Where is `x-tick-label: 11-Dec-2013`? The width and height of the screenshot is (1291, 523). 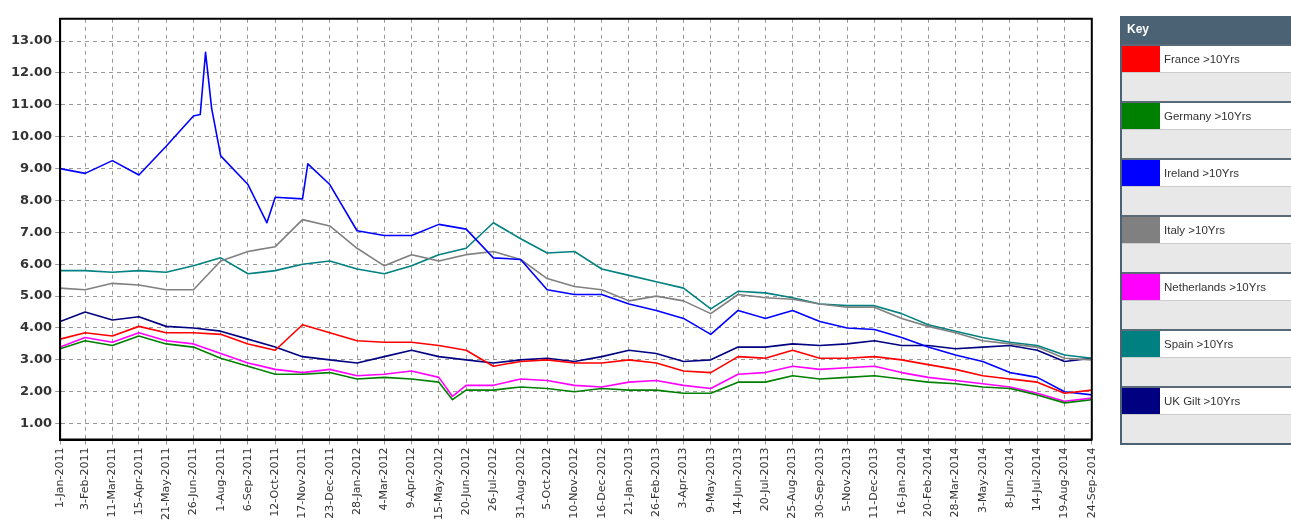
x-tick-label: 11-Dec-2013 is located at coordinates (874, 483).